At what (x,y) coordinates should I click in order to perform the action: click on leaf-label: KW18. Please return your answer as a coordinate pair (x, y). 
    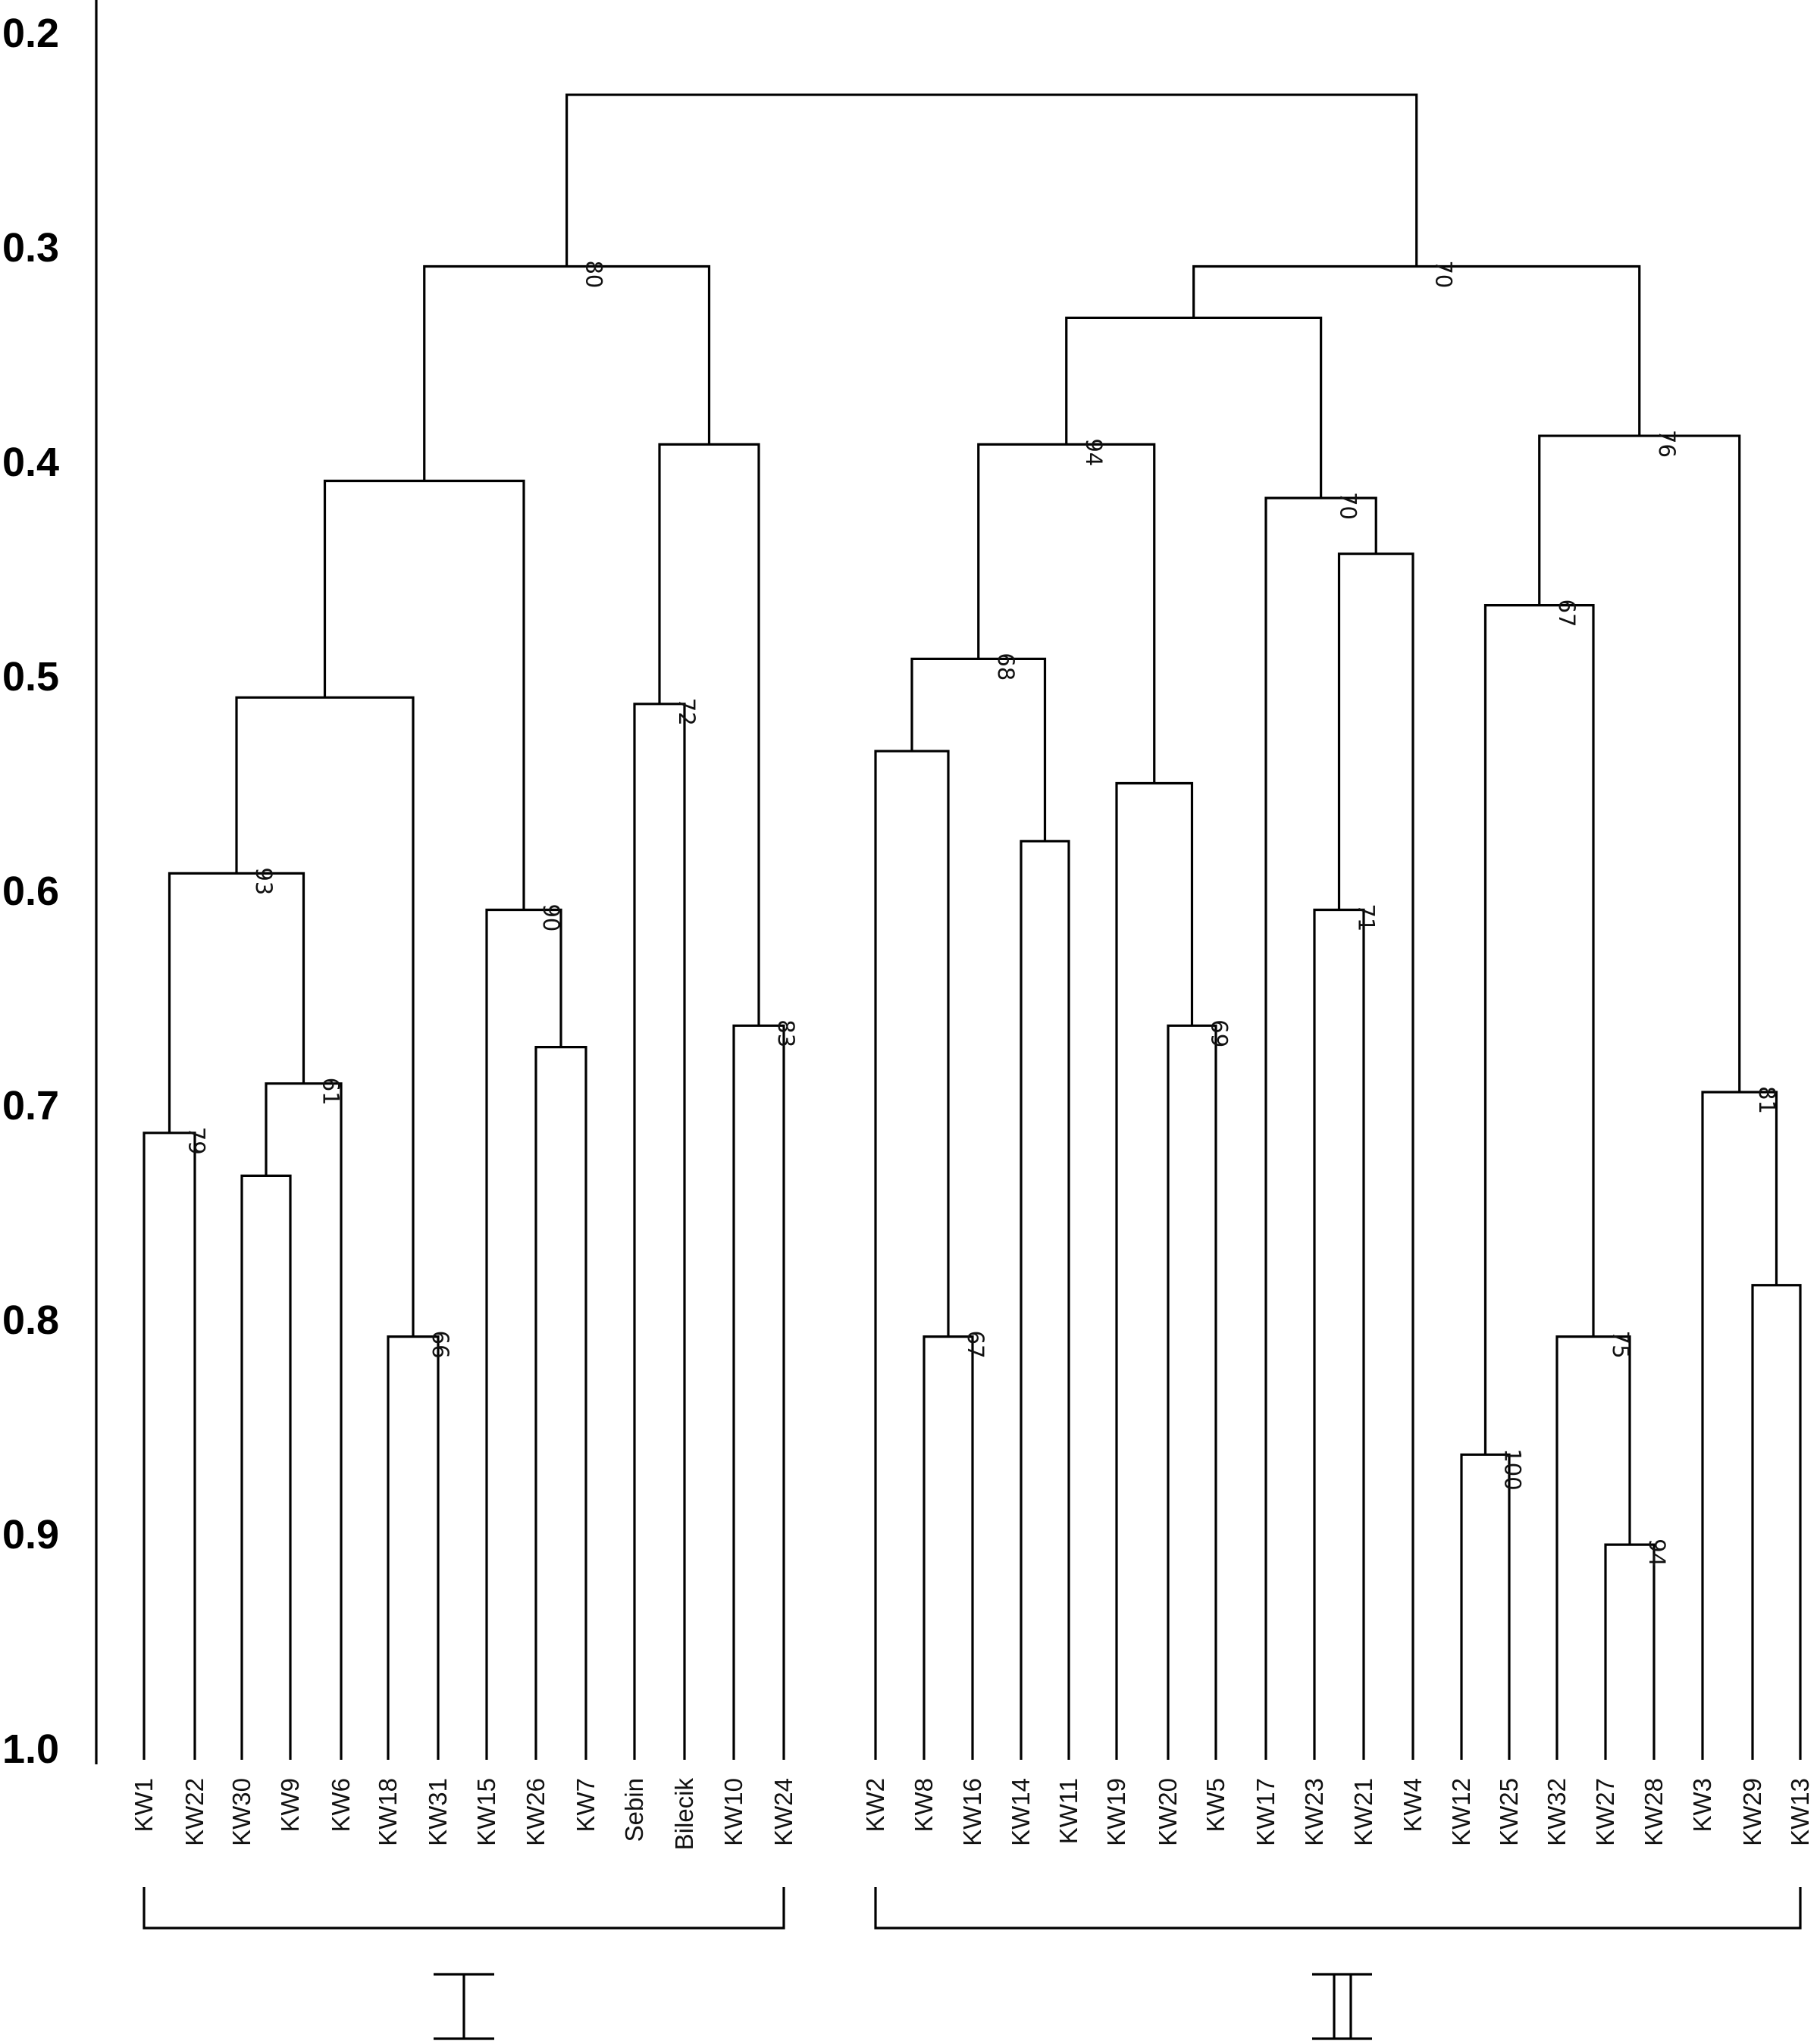
    Looking at the image, I should click on (388, 1812).